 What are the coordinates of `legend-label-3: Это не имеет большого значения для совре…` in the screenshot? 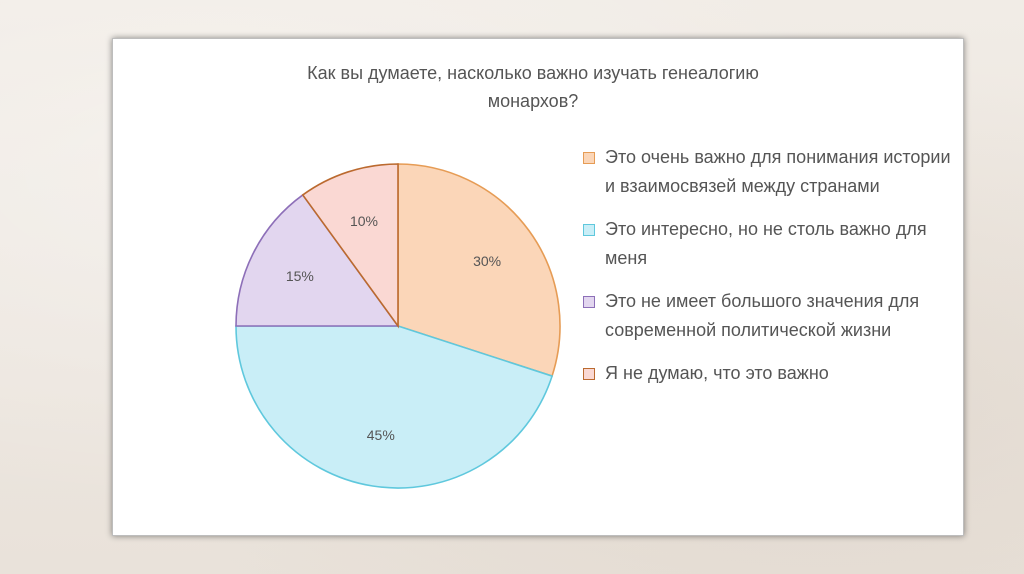 It's located at (762, 315).